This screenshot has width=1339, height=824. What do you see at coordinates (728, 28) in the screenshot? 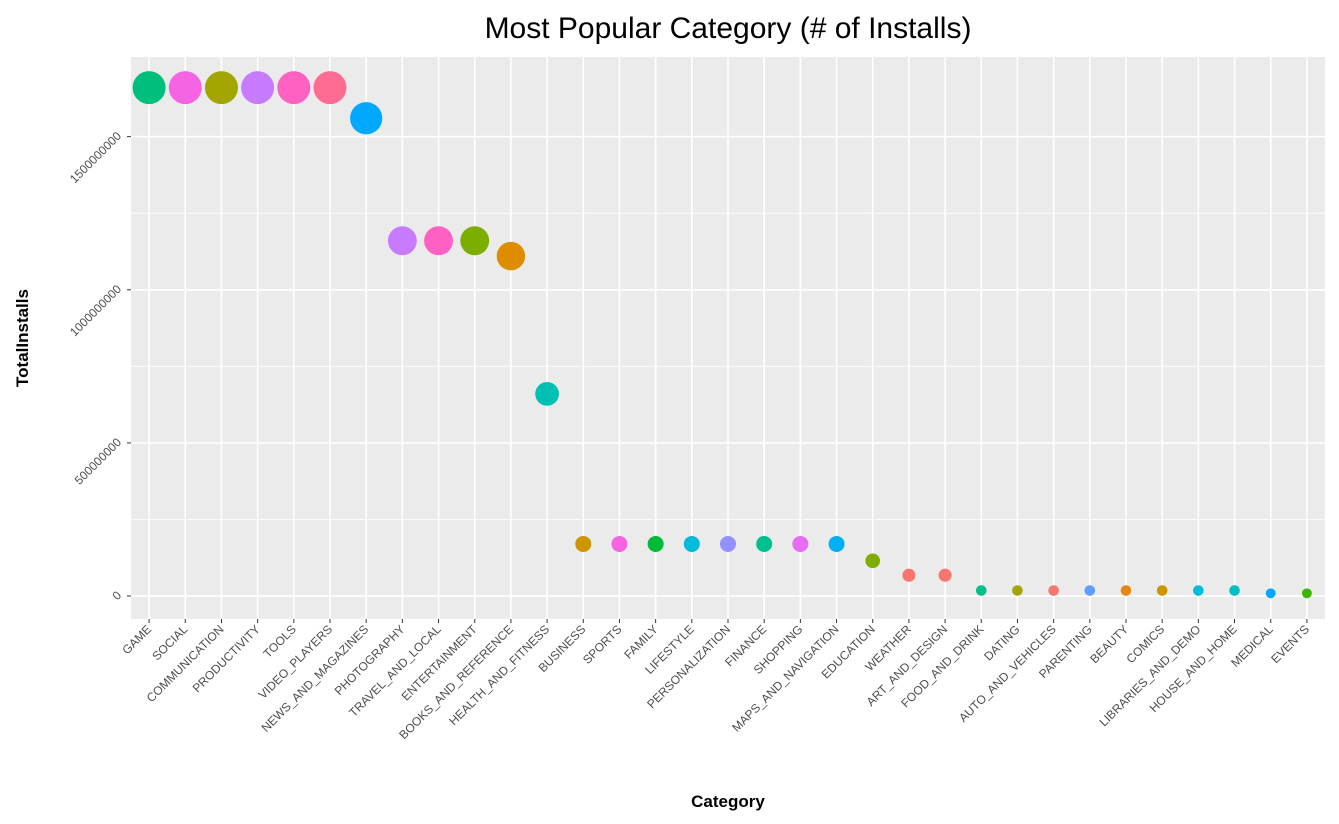
I see `chart-title: Most Popular Category (# of Installs)` at bounding box center [728, 28].